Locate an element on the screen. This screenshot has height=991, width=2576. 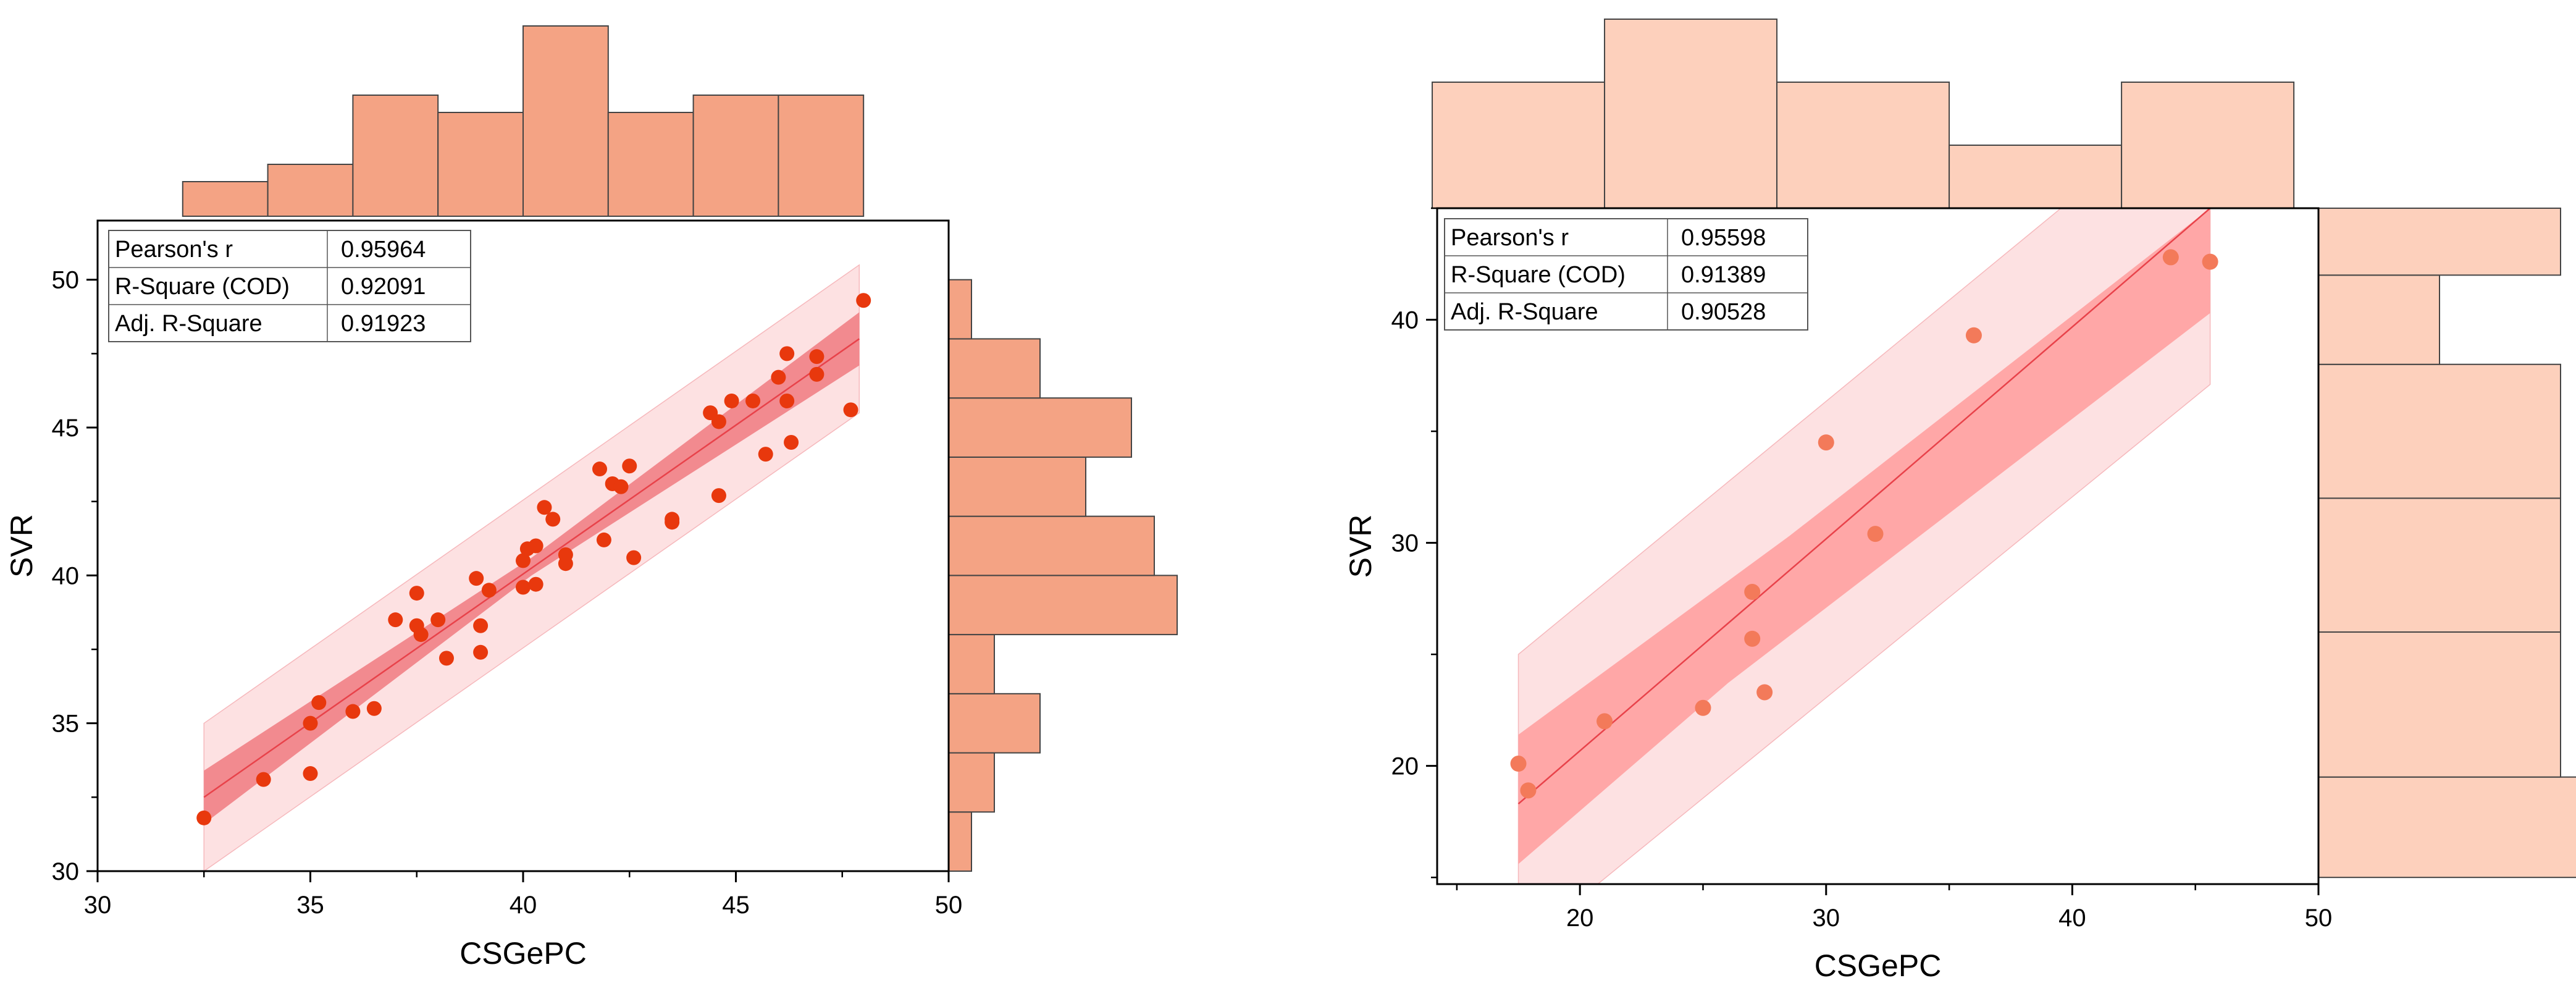
left-stats-label: Adj. R-Square is located at coordinates (188, 324).